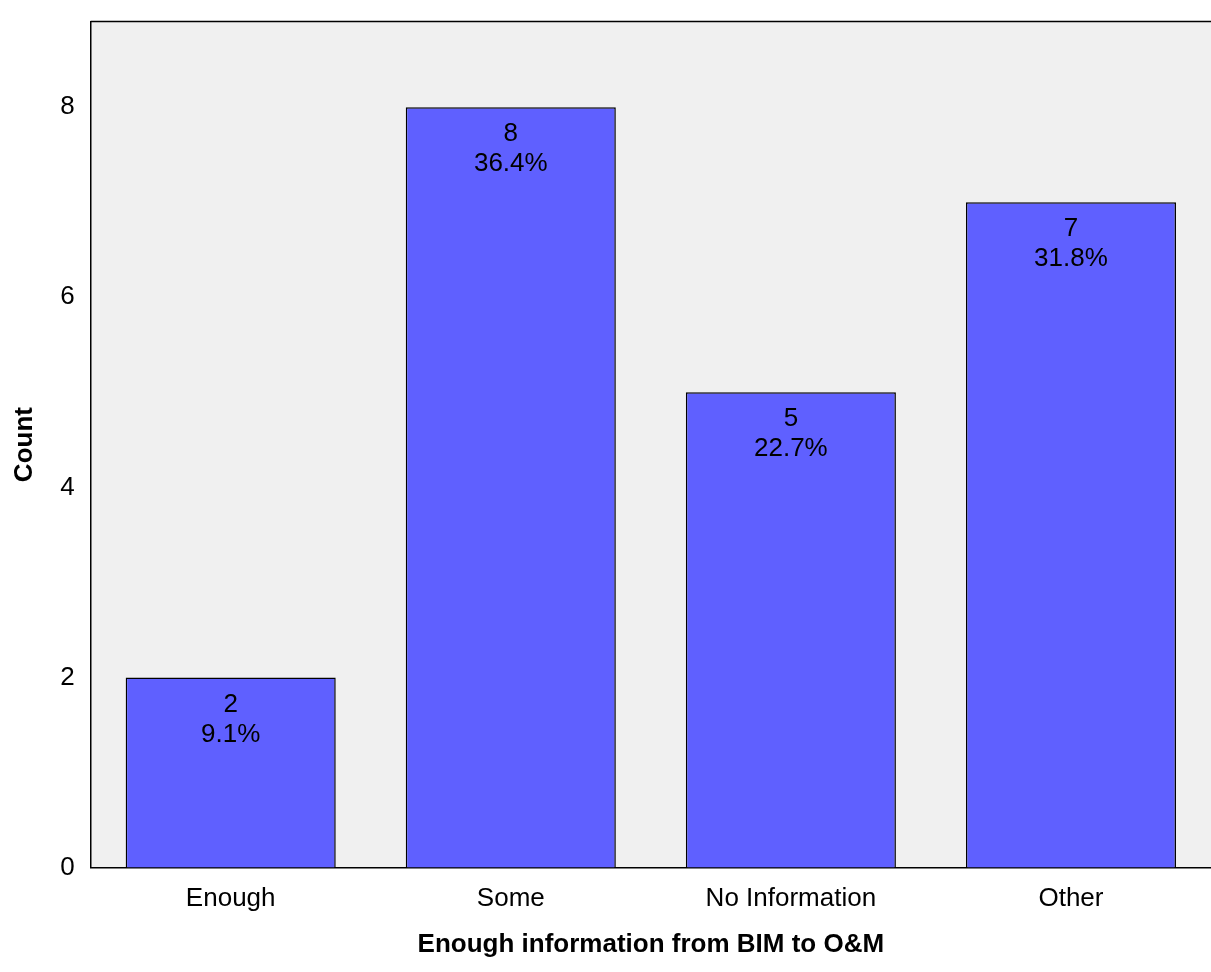  I want to click on y-axis-title: Count, so click(22, 444).